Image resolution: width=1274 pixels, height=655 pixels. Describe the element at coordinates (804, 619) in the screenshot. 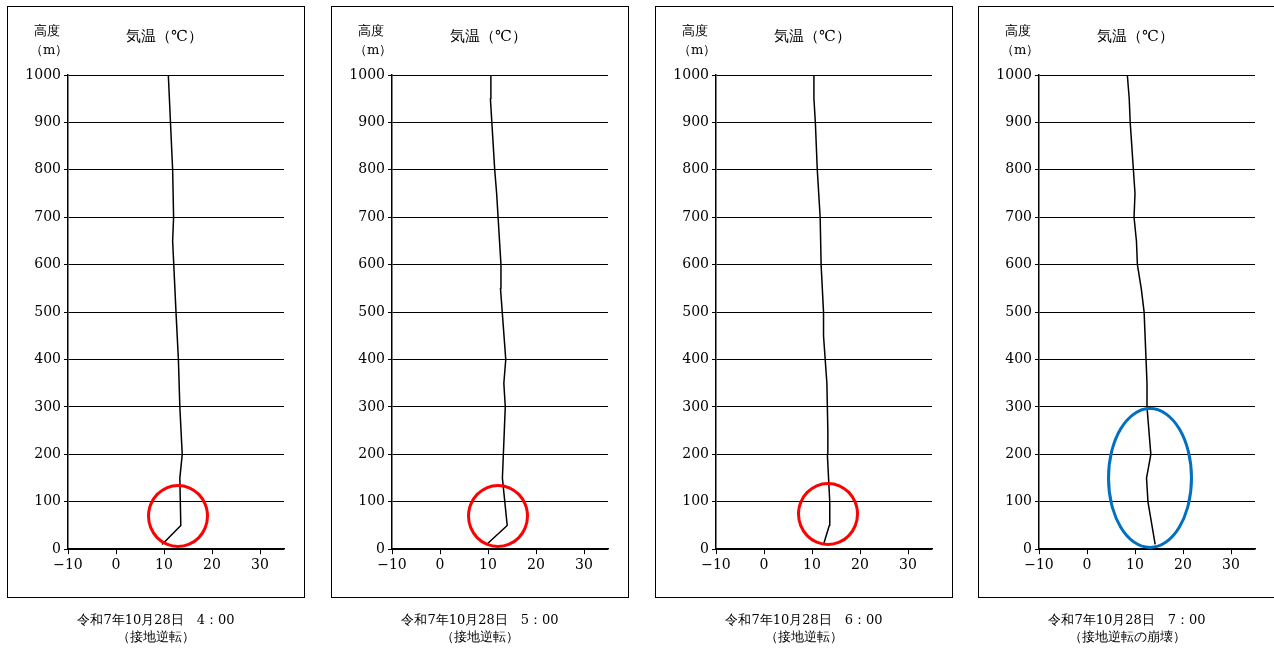

I see `text: 令和7年10月28日 6：00` at that location.